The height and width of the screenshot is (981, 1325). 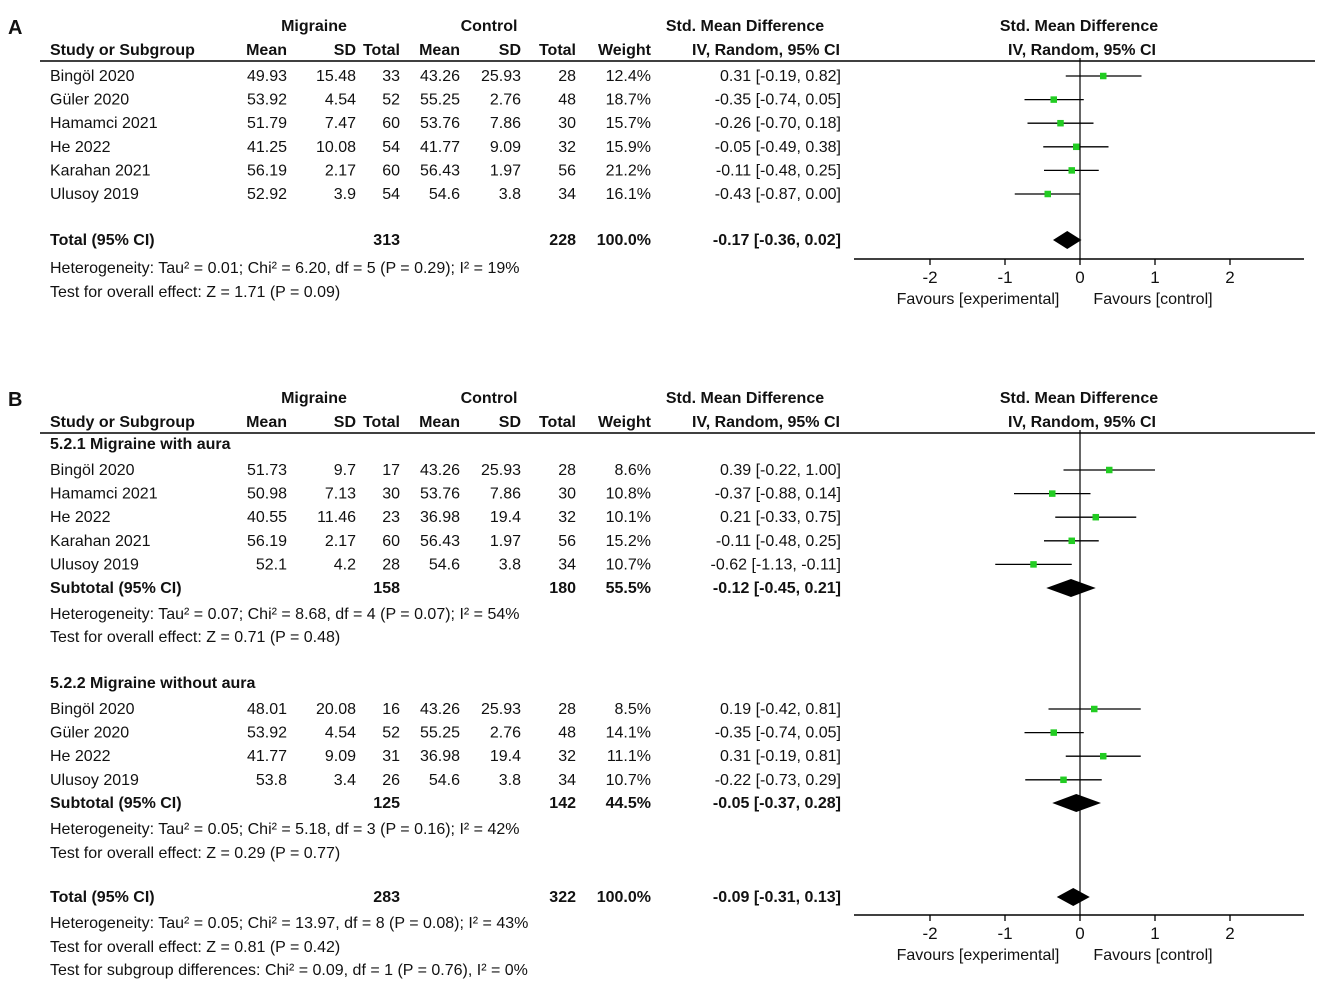 What do you see at coordinates (567, 564) in the screenshot?
I see `control-total: 34` at bounding box center [567, 564].